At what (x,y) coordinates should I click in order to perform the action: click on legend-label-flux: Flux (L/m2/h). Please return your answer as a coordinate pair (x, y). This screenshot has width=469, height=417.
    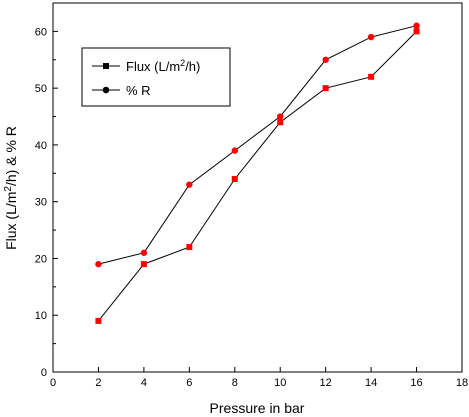
    Looking at the image, I should click on (163, 66).